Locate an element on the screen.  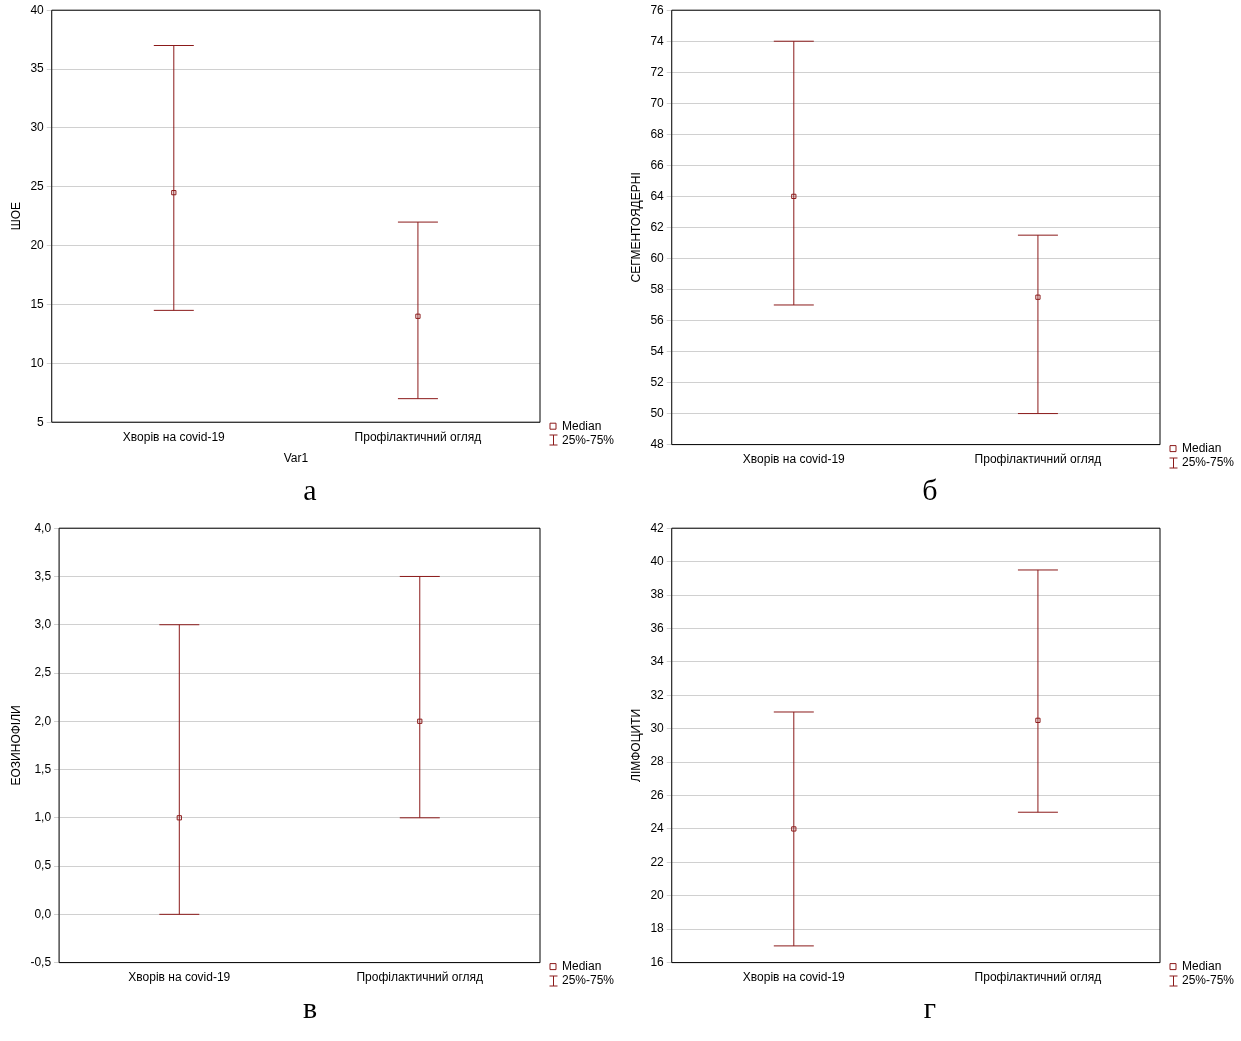
y-tick-label: 56 is located at coordinates (657, 319).